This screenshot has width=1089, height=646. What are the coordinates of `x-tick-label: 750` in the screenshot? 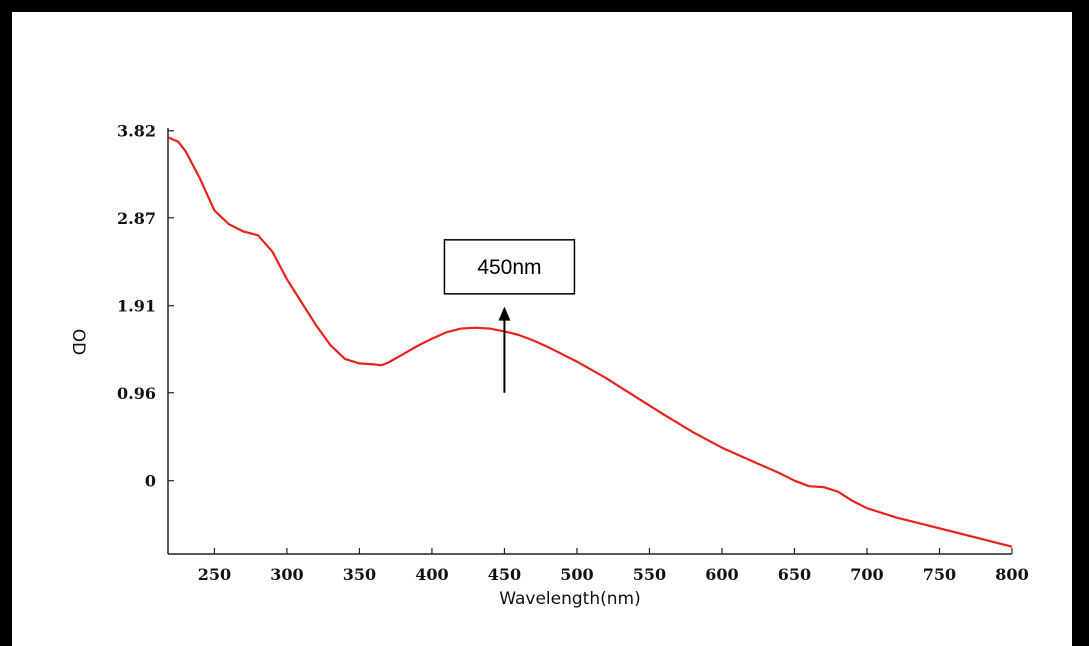 It's located at (939, 574).